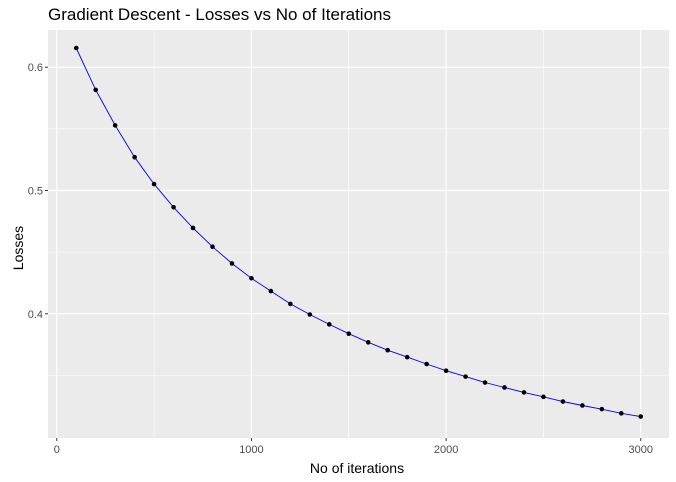 The height and width of the screenshot is (482, 676). I want to click on x-tick-label: 3000, so click(641, 450).